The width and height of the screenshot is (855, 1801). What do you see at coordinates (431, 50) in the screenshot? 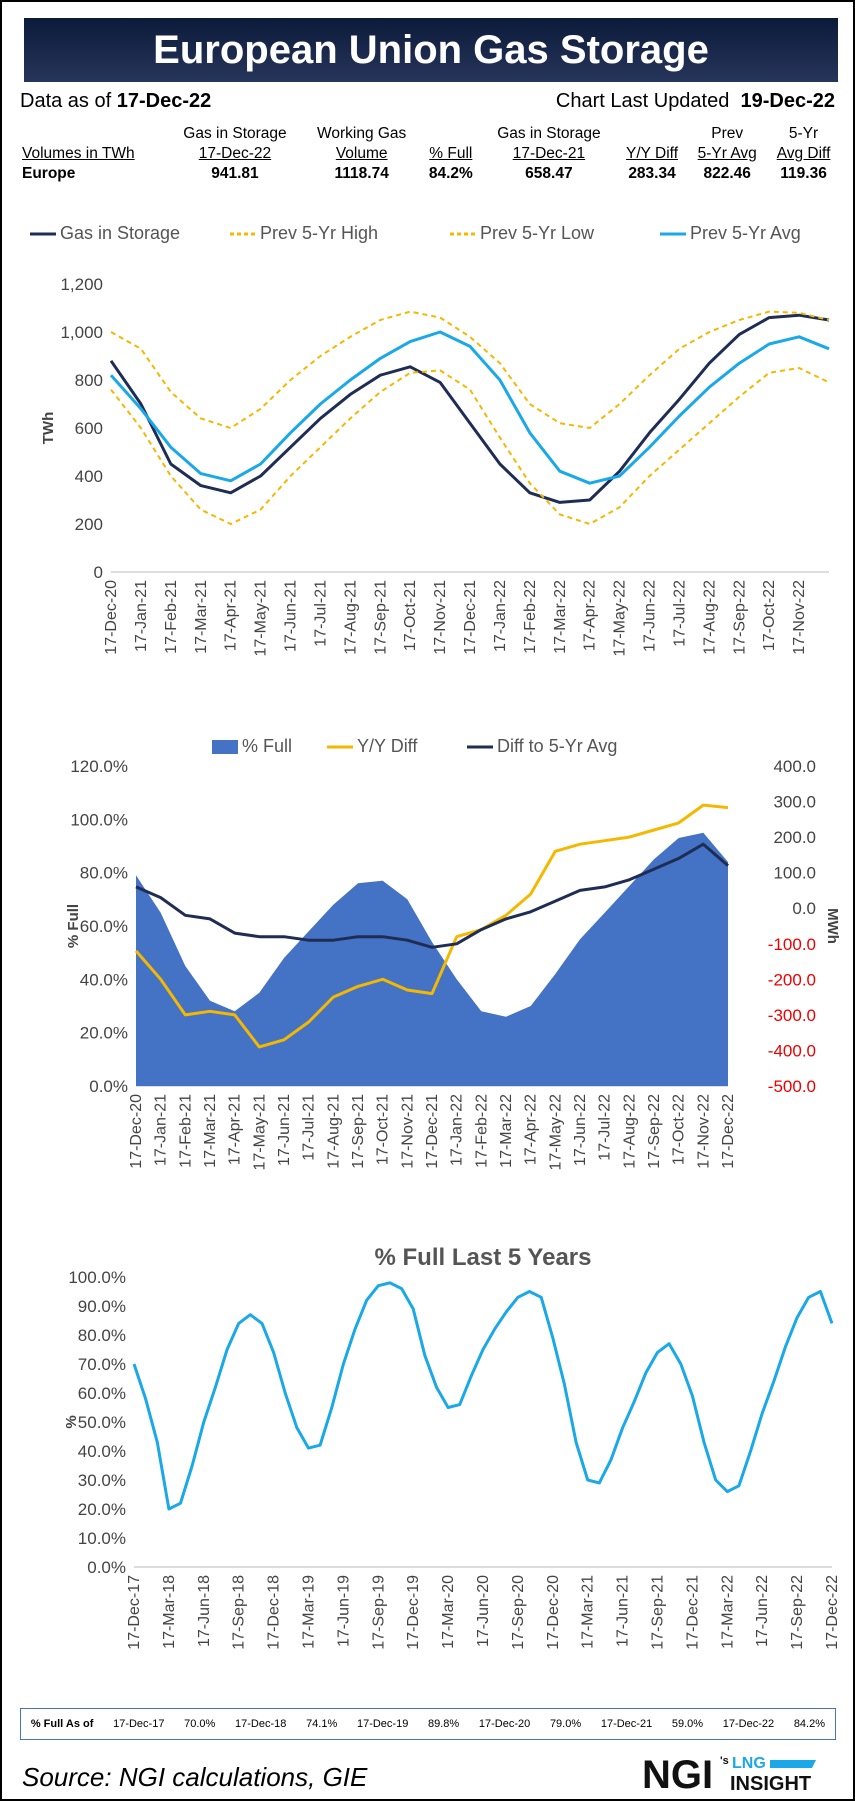
I see `page-title: European Union Gas Storage` at bounding box center [431, 50].